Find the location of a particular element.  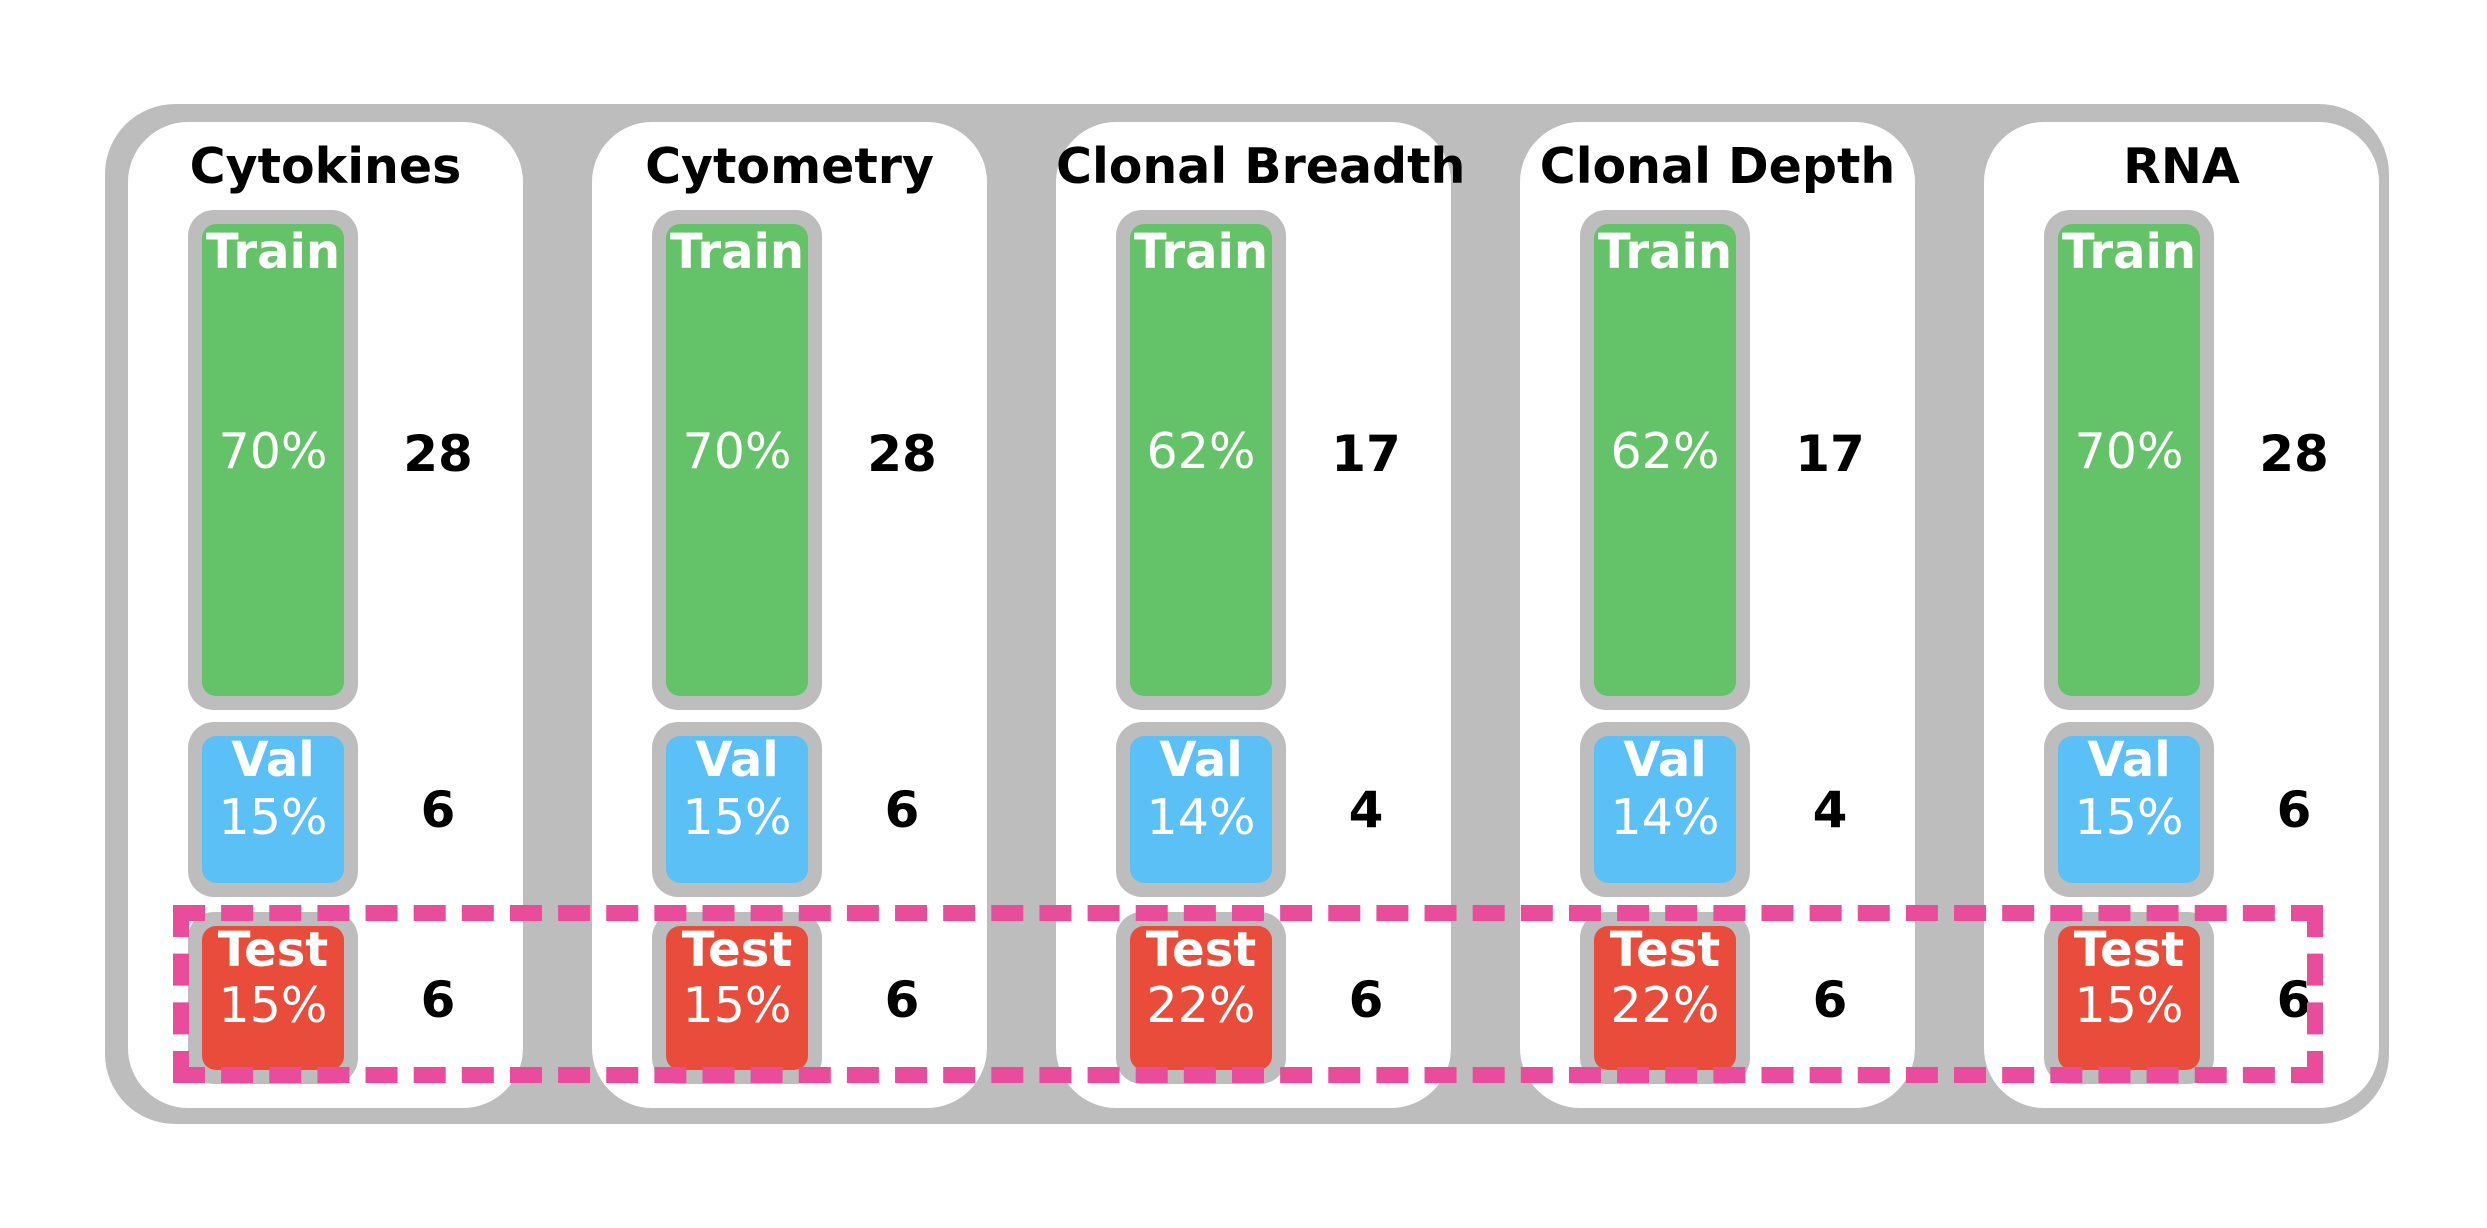

panel-title: RNA is located at coordinates (2181, 166).